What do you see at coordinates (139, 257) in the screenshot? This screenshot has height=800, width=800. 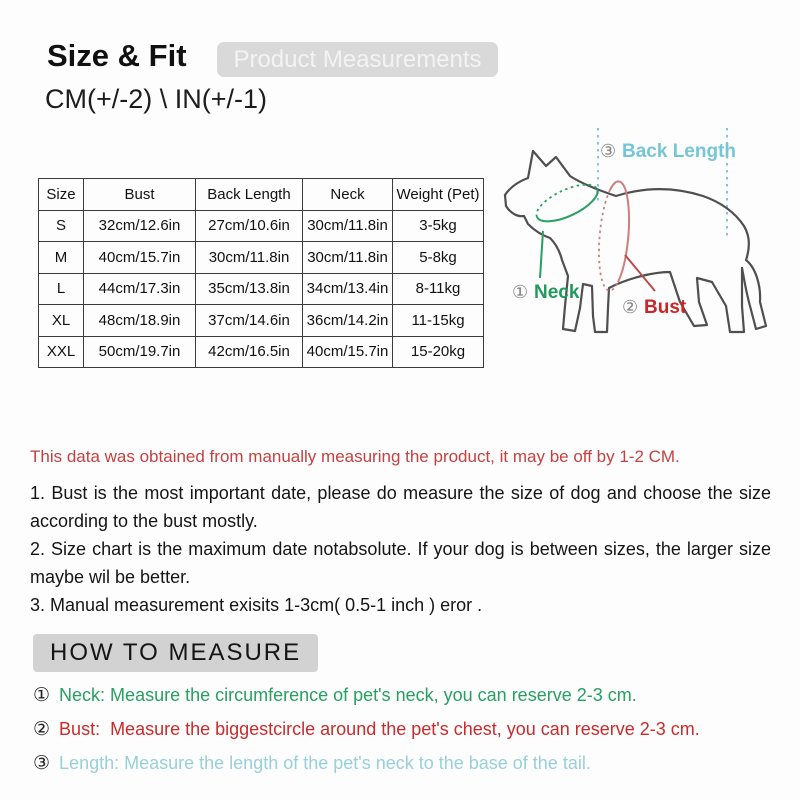 I see `cell-bust: 40cm/15.7in` at bounding box center [139, 257].